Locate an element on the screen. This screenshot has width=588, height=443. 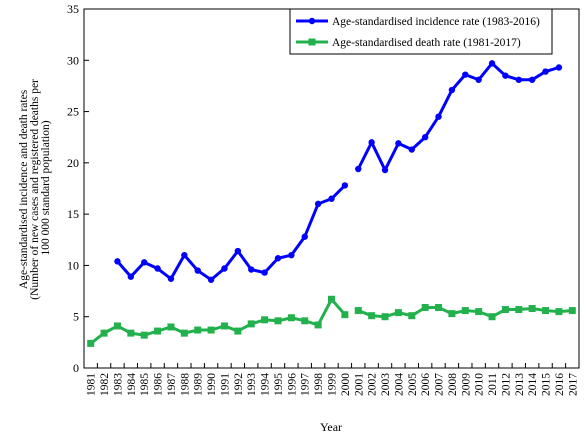
legend-box is located at coordinates (421, 31).